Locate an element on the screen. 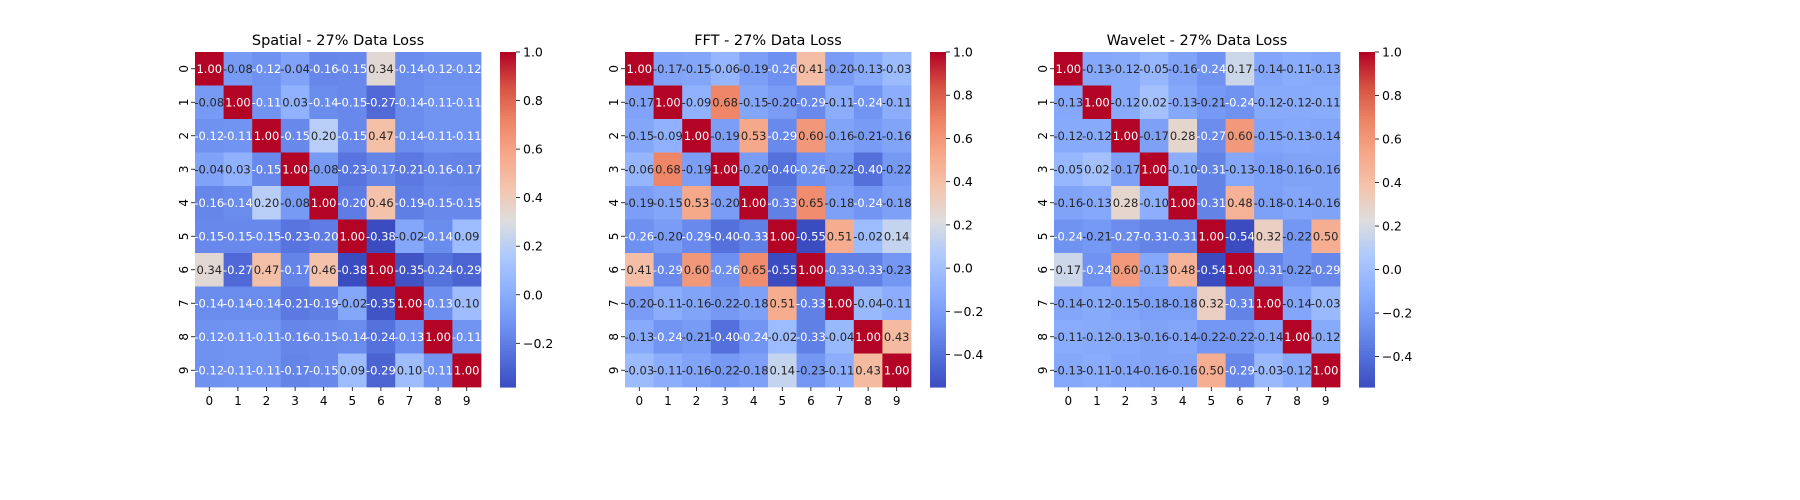 The width and height of the screenshot is (1800, 500). cell-value-label: 0.32 is located at coordinates (1269, 236).